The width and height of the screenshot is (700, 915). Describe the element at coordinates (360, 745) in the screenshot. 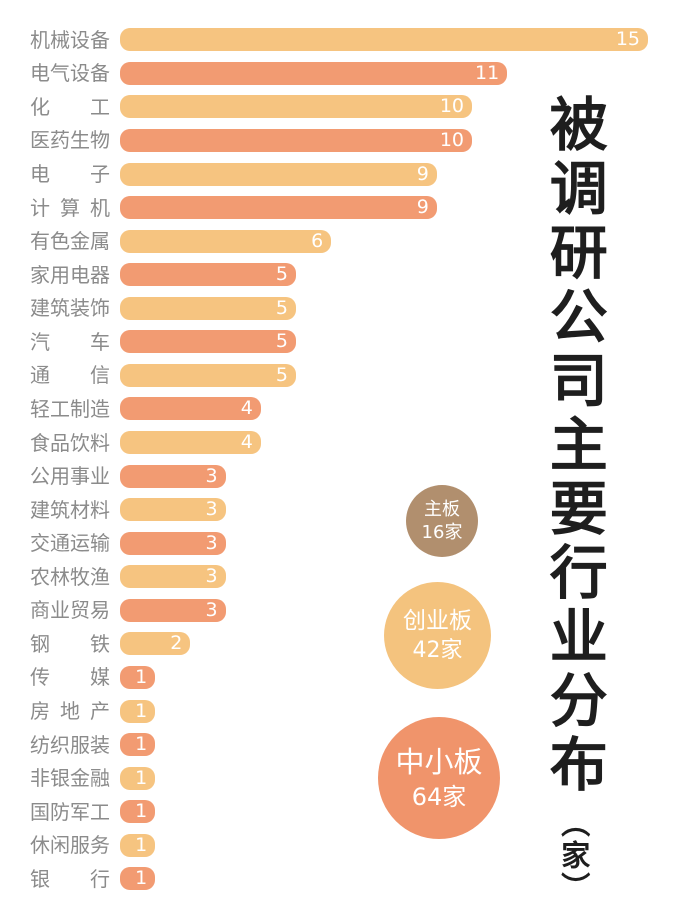

I see `bar-row: 纺织服装 1` at that location.